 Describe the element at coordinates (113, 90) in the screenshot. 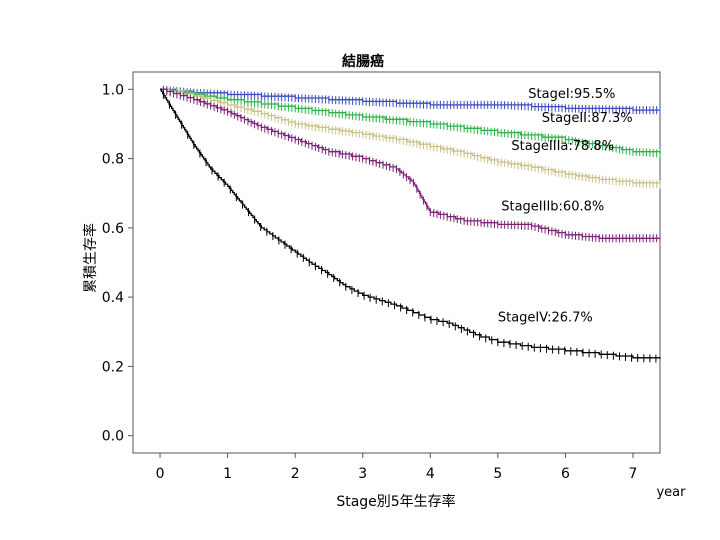

I see `y-tick-label: 1.0` at that location.